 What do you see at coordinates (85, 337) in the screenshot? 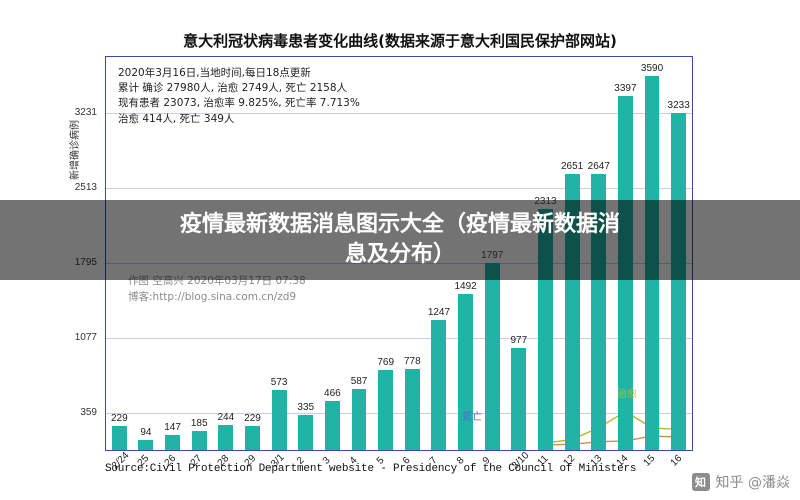
I see `y-tick-label: 1077` at bounding box center [85, 337].